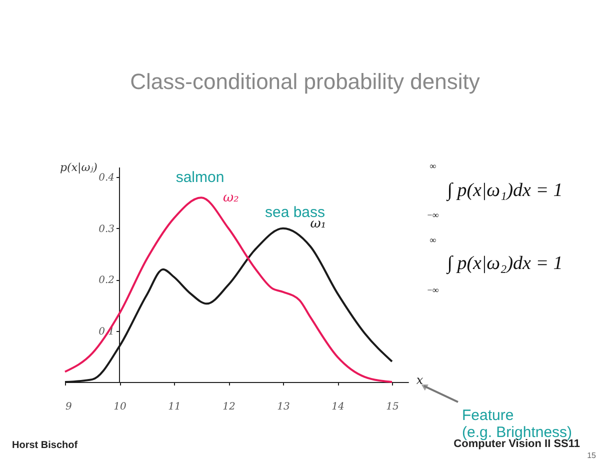 The width and height of the screenshot is (610, 461). What do you see at coordinates (174, 407) in the screenshot?
I see `x-tick-label: 11` at bounding box center [174, 407].